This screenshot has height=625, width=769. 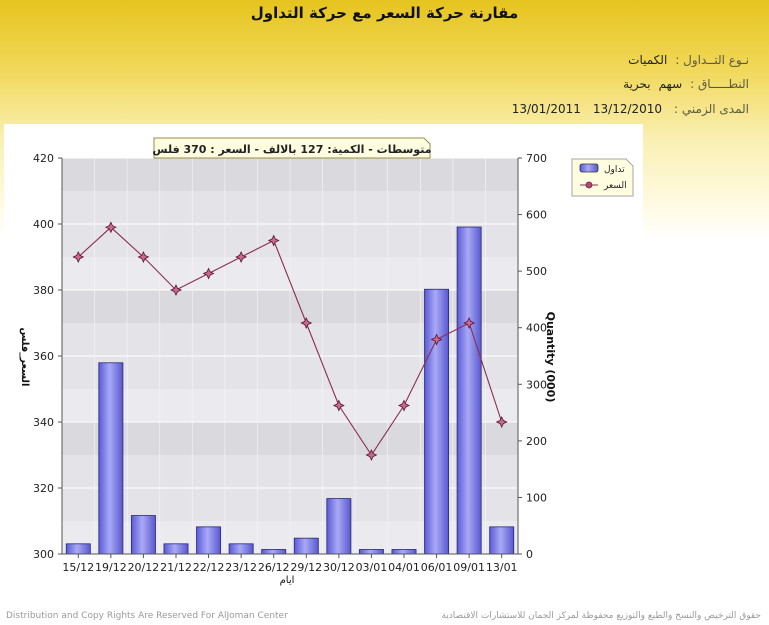 I want to click on scope-value-2: بحرية, so click(x=637, y=84).